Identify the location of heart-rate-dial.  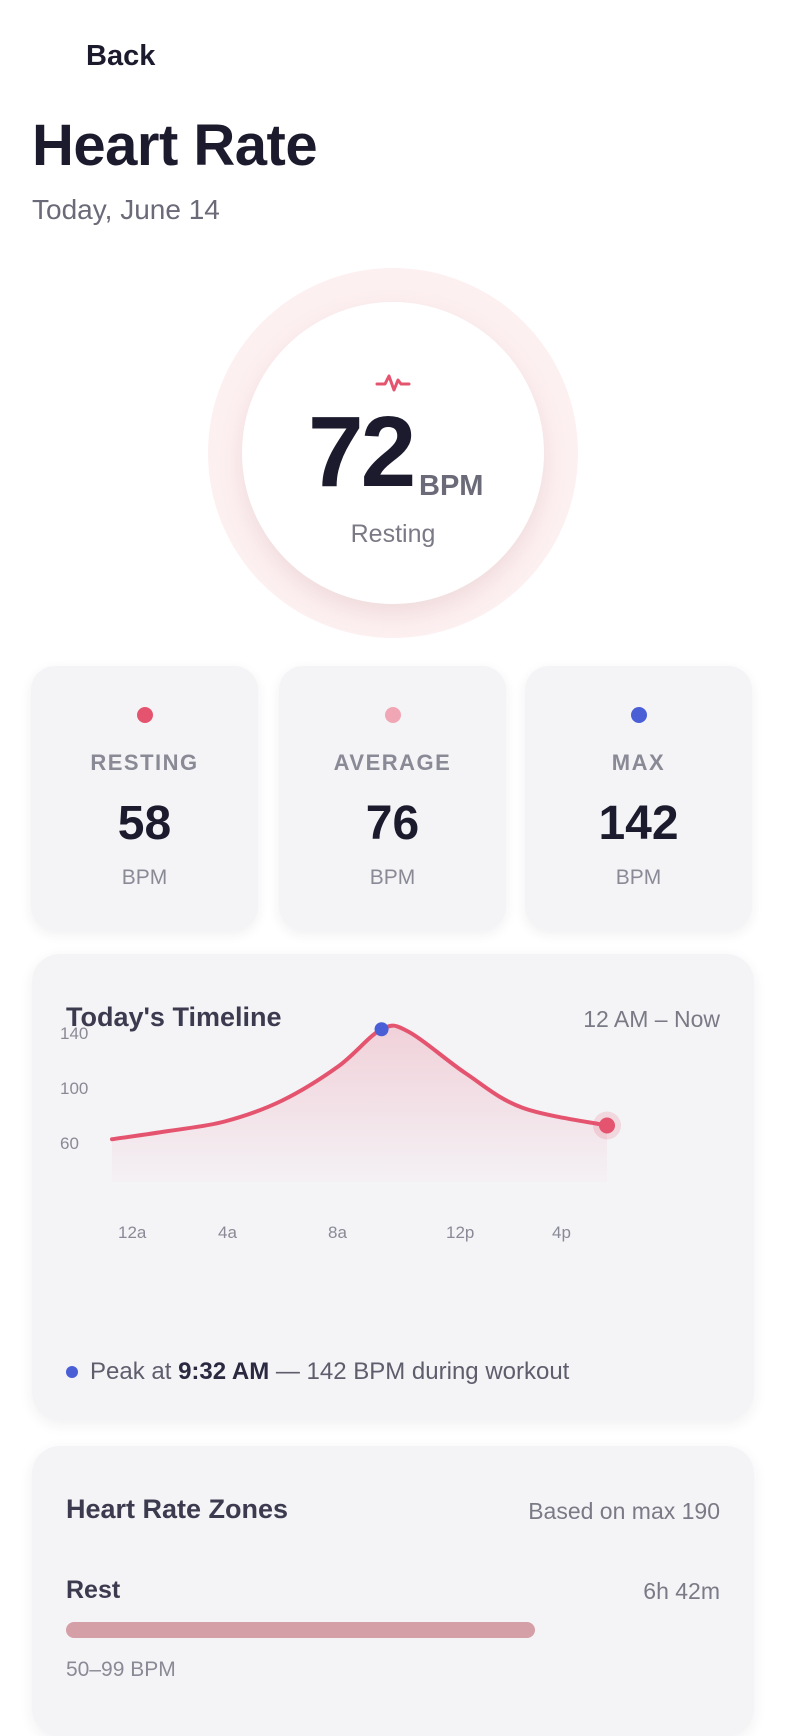
(393, 453).